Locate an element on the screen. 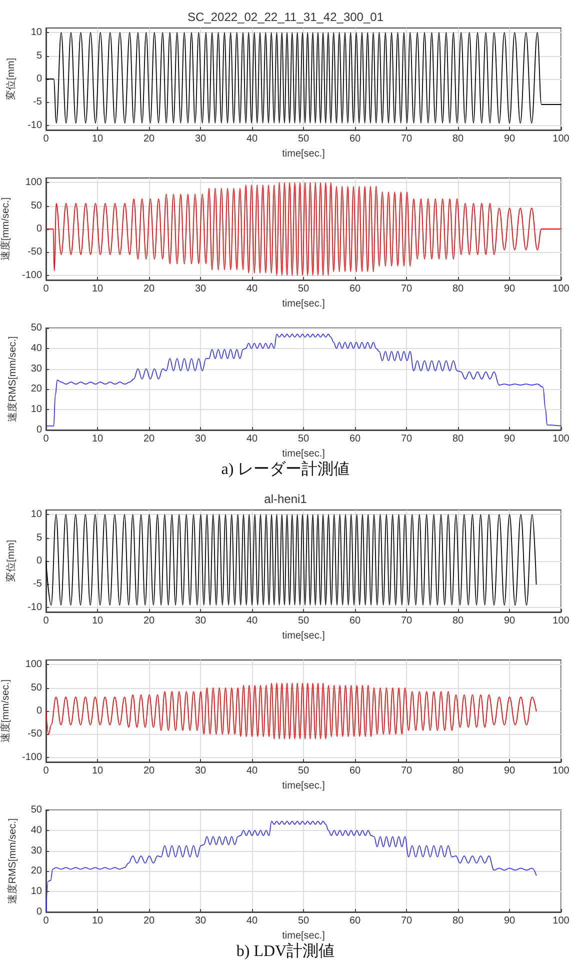 The image size is (571, 974). text: a) レーダー計測値 is located at coordinates (285, 470).